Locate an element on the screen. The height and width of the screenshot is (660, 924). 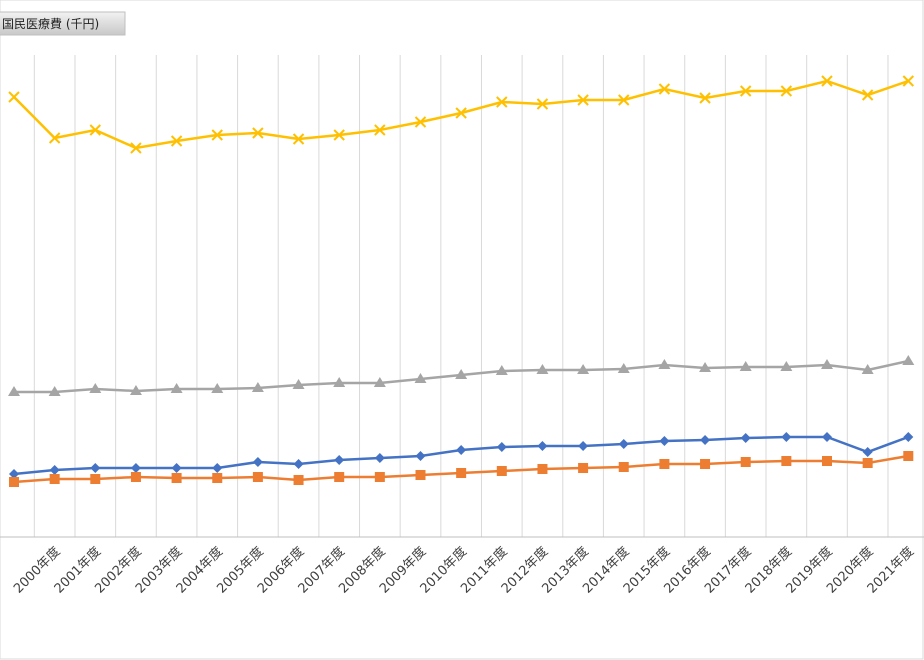
chart-title: 国民医療費 (千円) is located at coordinates (50, 23).